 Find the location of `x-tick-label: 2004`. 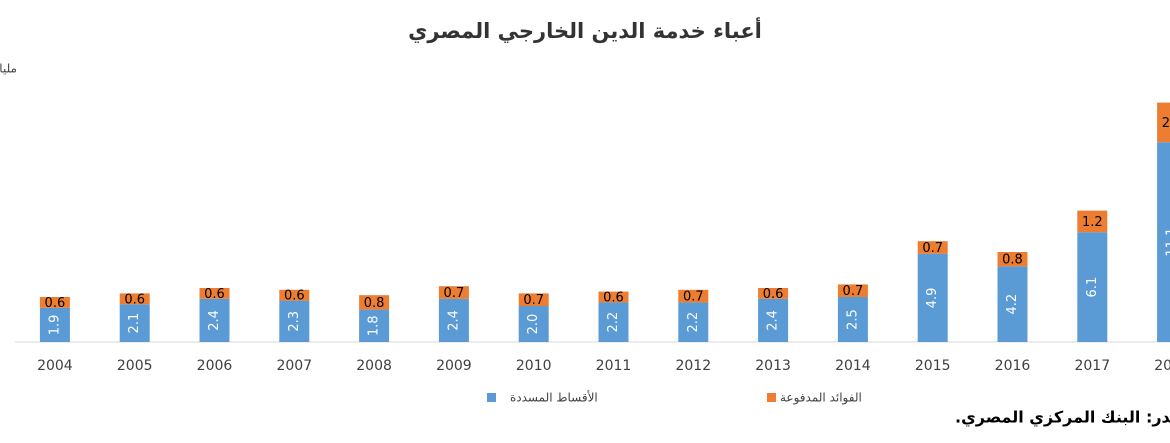

x-tick-label: 2004 is located at coordinates (55, 366).